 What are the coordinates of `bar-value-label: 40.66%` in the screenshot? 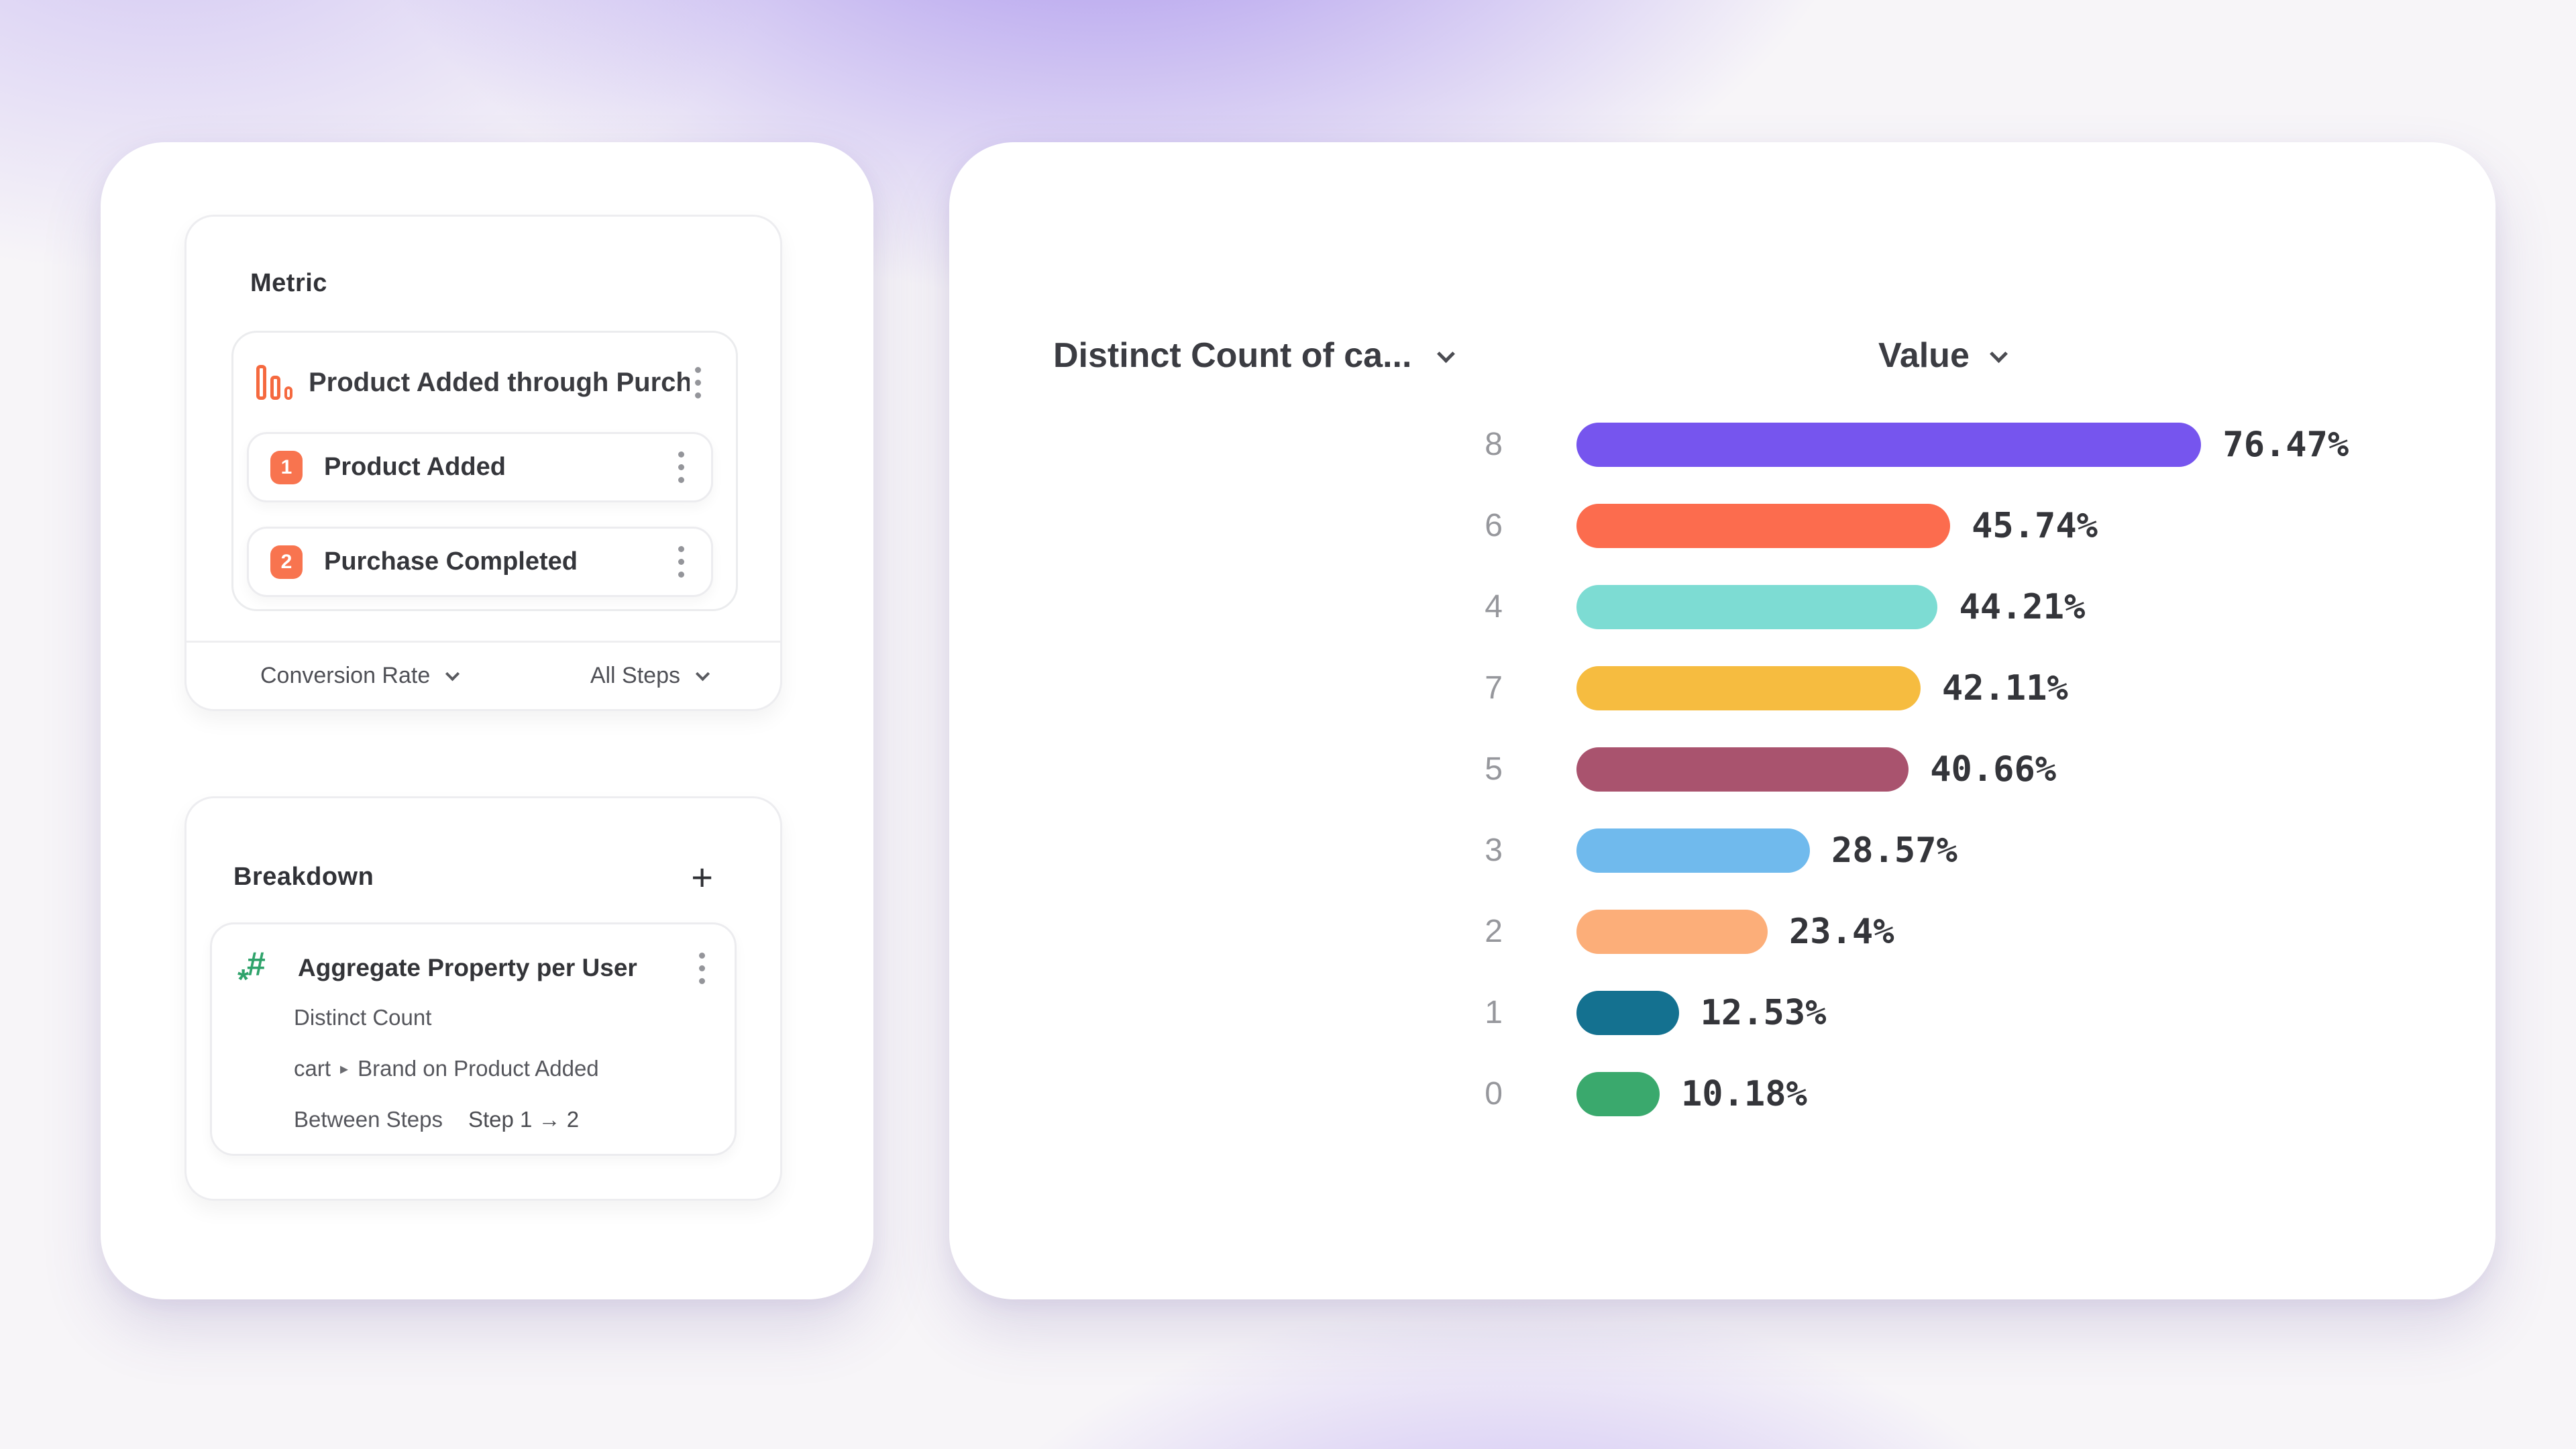 It's located at (1993, 769).